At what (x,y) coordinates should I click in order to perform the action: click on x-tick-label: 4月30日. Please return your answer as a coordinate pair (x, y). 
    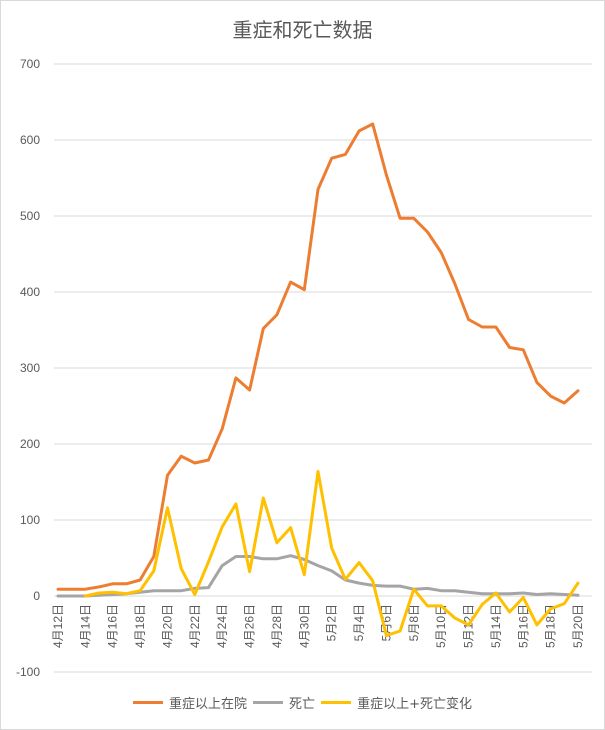
    Looking at the image, I should click on (304, 626).